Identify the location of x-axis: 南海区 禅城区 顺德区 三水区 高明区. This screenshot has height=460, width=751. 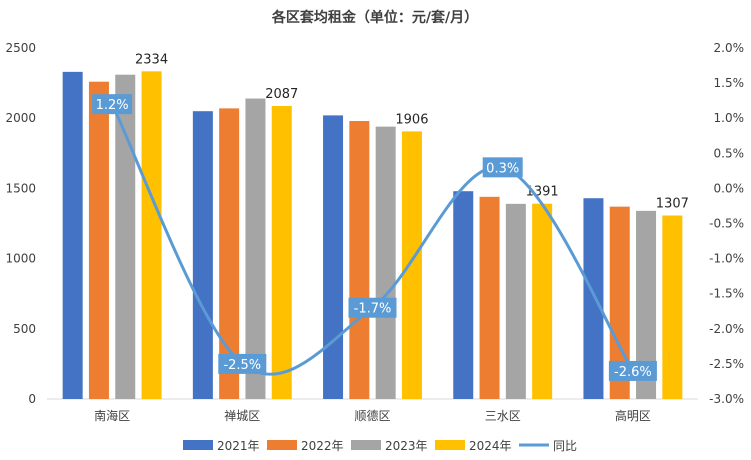
(372, 410).